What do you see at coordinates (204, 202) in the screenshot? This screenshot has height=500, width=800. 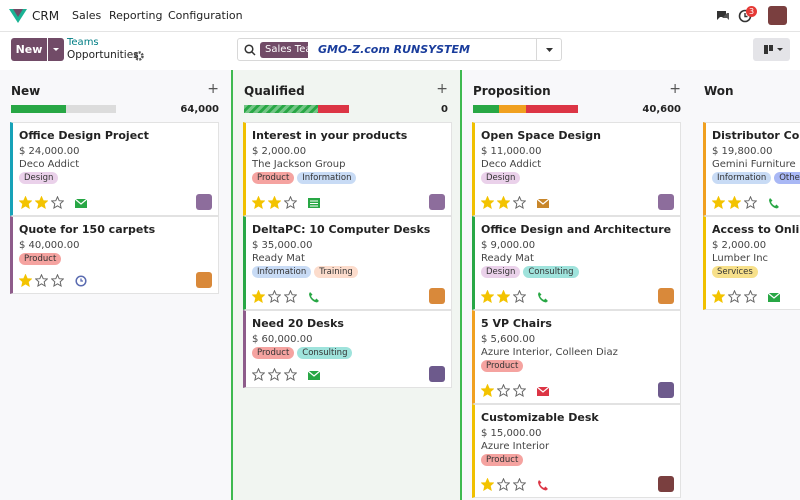 I see `assignee-avatar` at bounding box center [204, 202].